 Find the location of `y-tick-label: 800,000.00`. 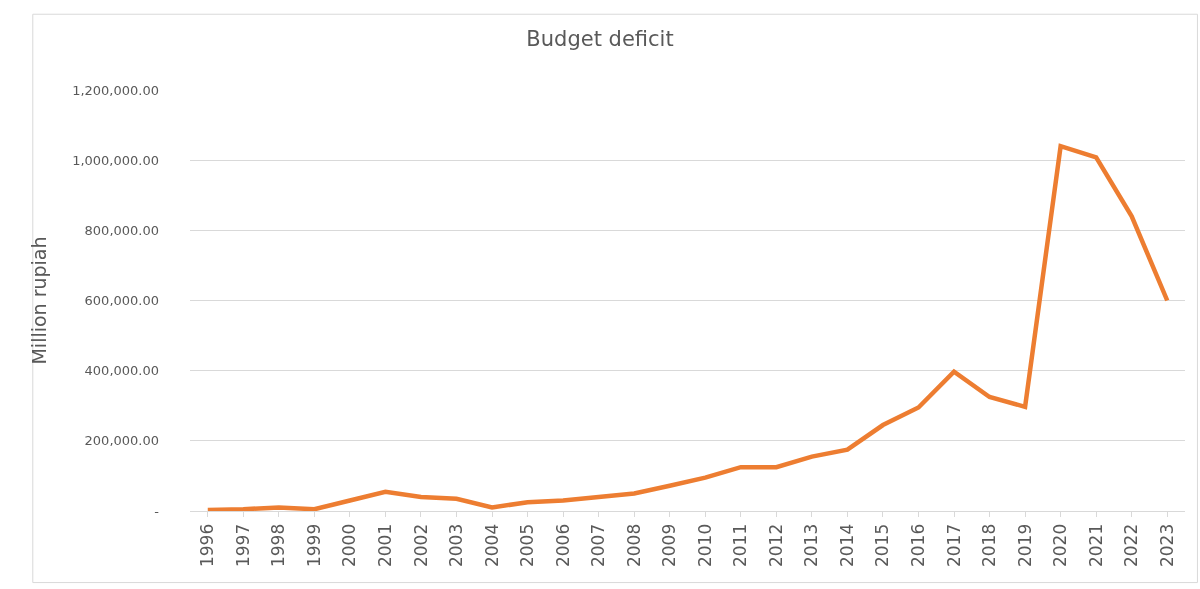

y-tick-label: 800,000.00 is located at coordinates (121, 230).